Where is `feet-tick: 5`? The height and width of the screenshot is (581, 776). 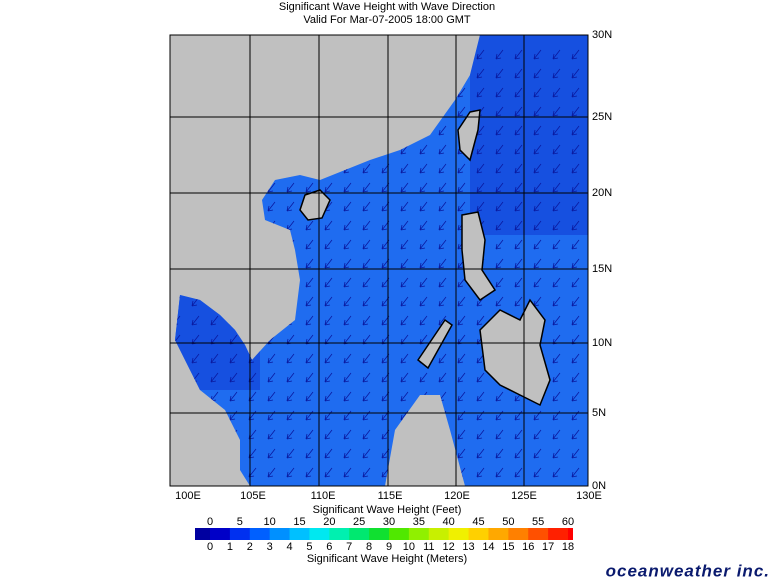 feet-tick: 5 is located at coordinates (240, 522).